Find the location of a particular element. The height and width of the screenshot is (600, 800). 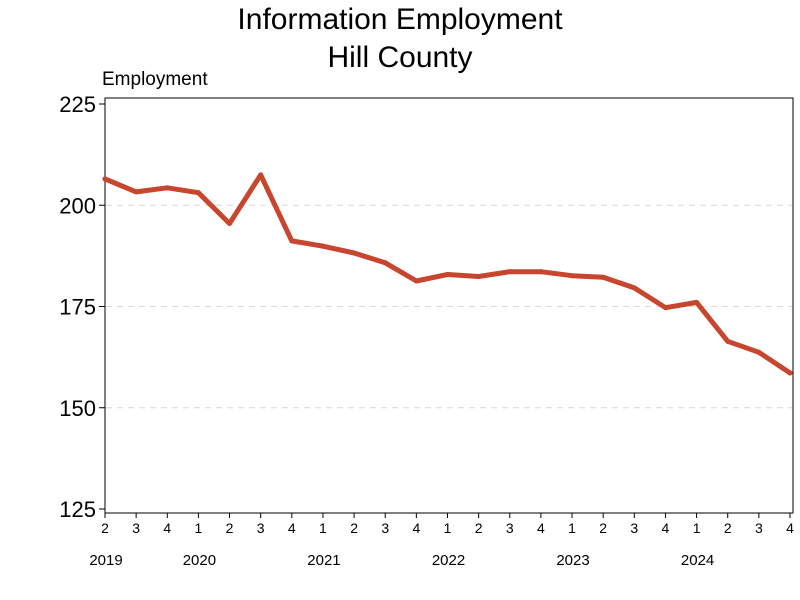

year-label: 2019 is located at coordinates (105, 560).